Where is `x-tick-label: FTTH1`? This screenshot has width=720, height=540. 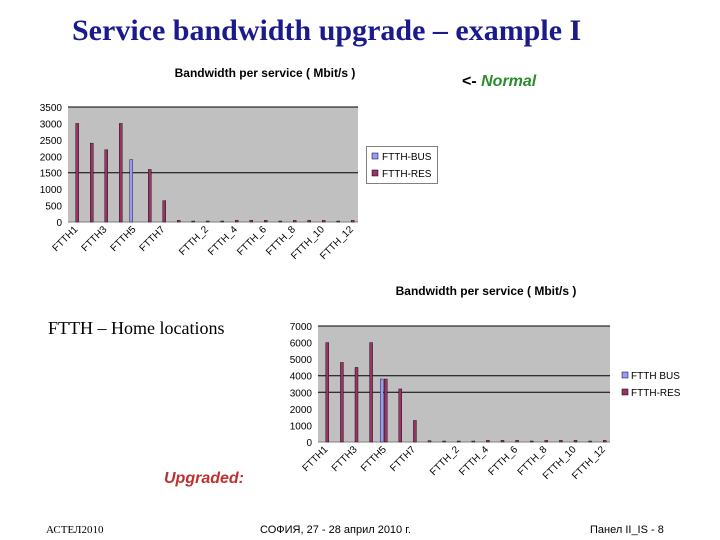 x-tick-label: FTTH1 is located at coordinates (316, 459).